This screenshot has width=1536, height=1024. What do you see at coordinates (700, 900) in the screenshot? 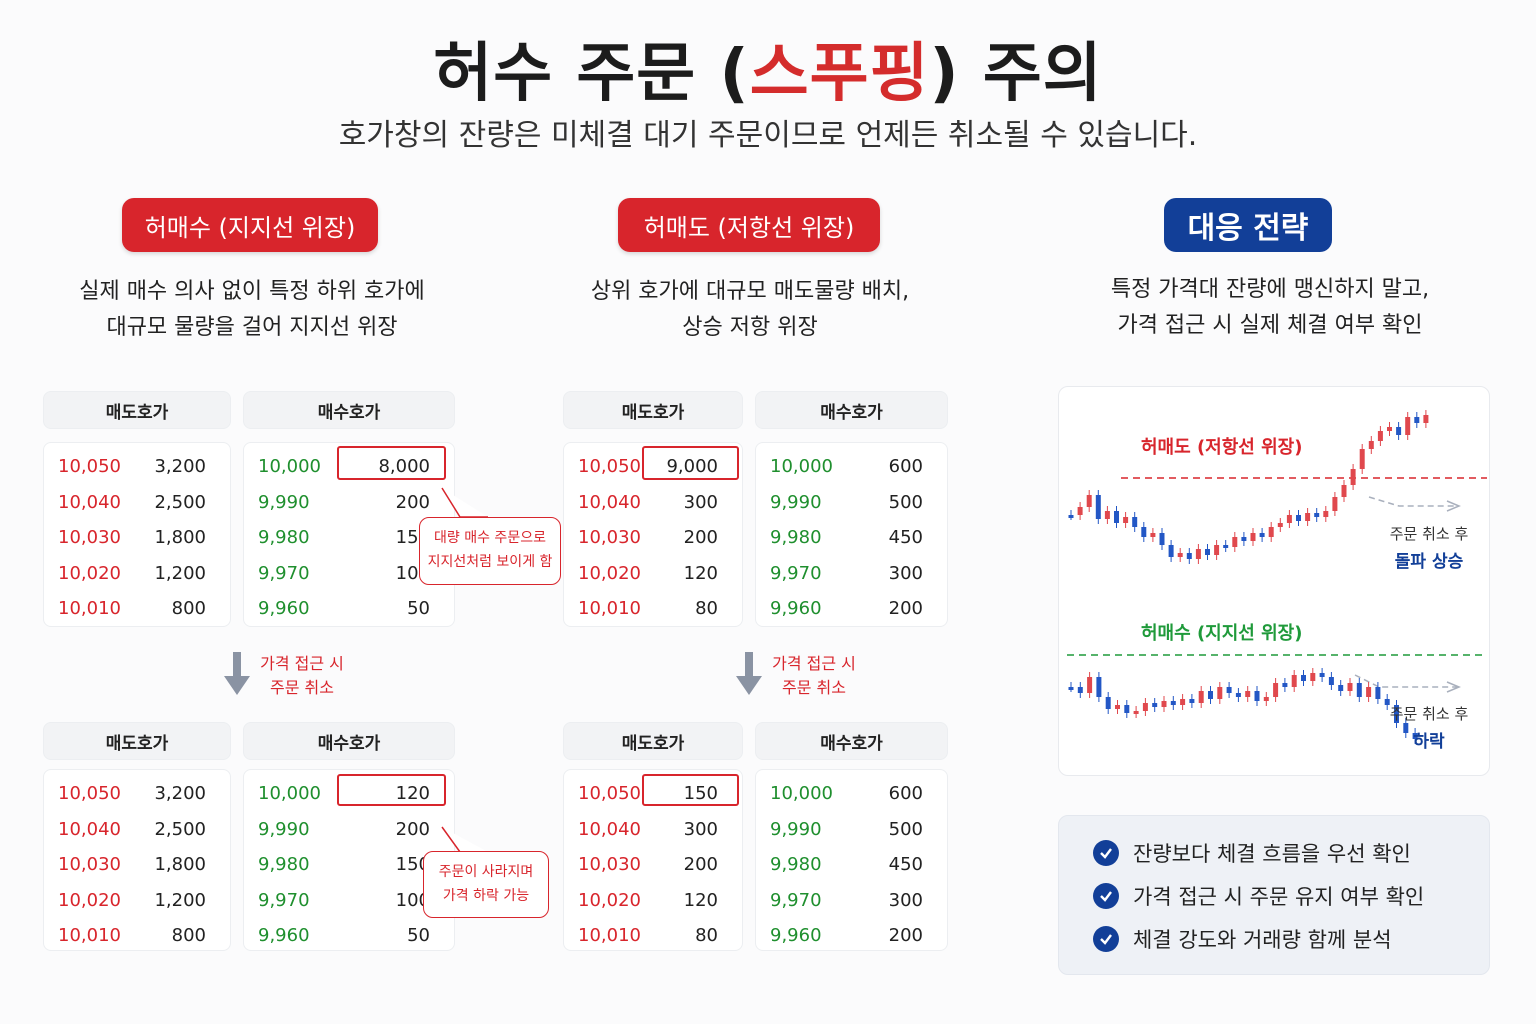
I see `quantity-cell: 120` at bounding box center [700, 900].